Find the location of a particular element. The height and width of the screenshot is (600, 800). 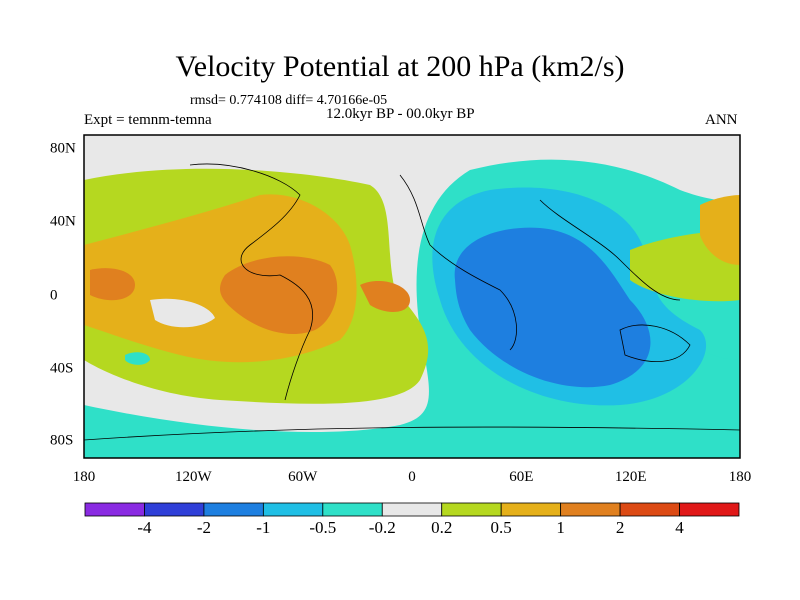

colorbar-label: 0.2 is located at coordinates (442, 527).